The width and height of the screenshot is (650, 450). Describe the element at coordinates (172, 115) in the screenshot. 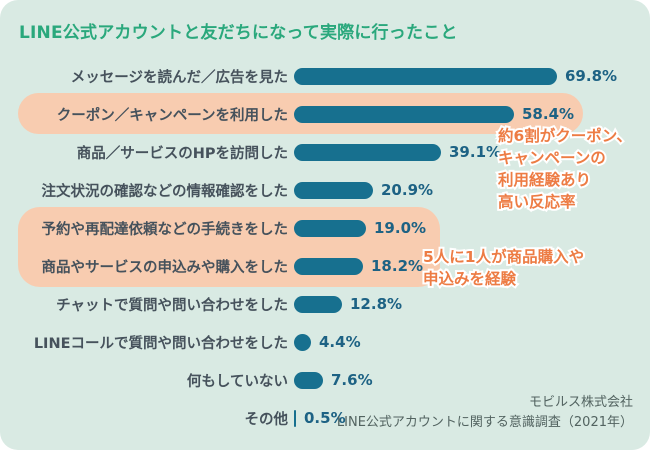

I see `bar-label: クーポン／キャンペーンを利用した` at that location.